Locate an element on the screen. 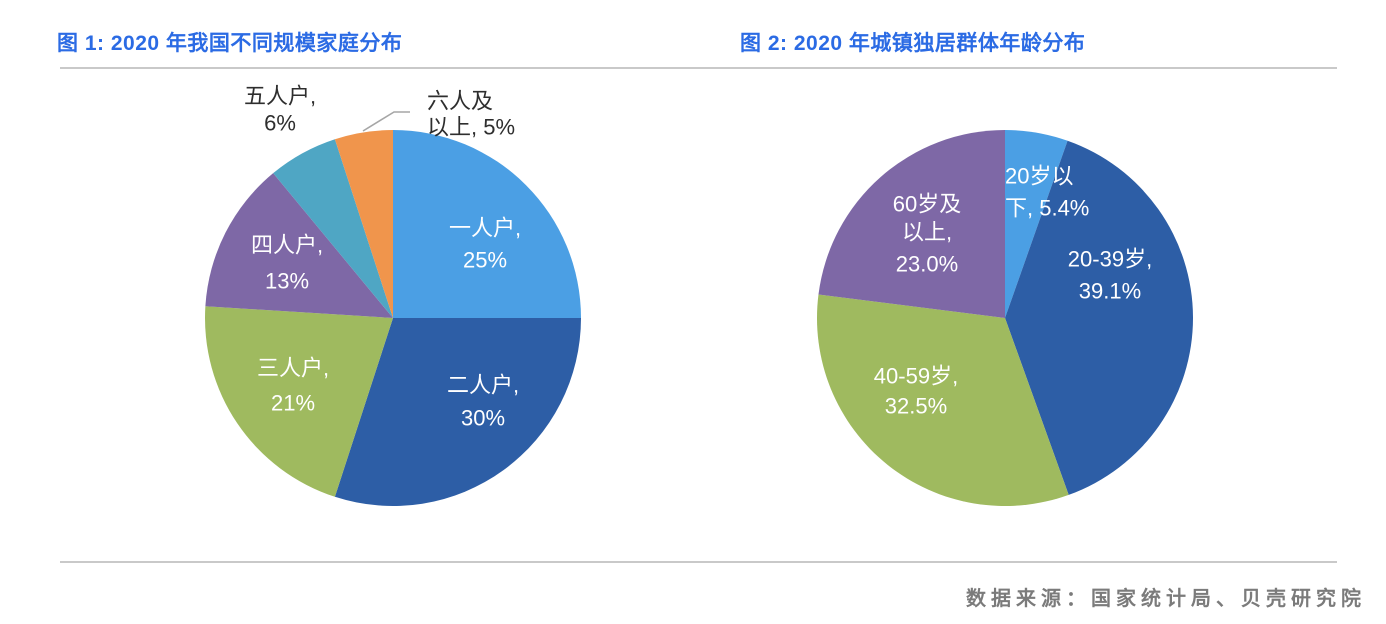 The width and height of the screenshot is (1386, 624). label-leader-line is located at coordinates (386, 121).